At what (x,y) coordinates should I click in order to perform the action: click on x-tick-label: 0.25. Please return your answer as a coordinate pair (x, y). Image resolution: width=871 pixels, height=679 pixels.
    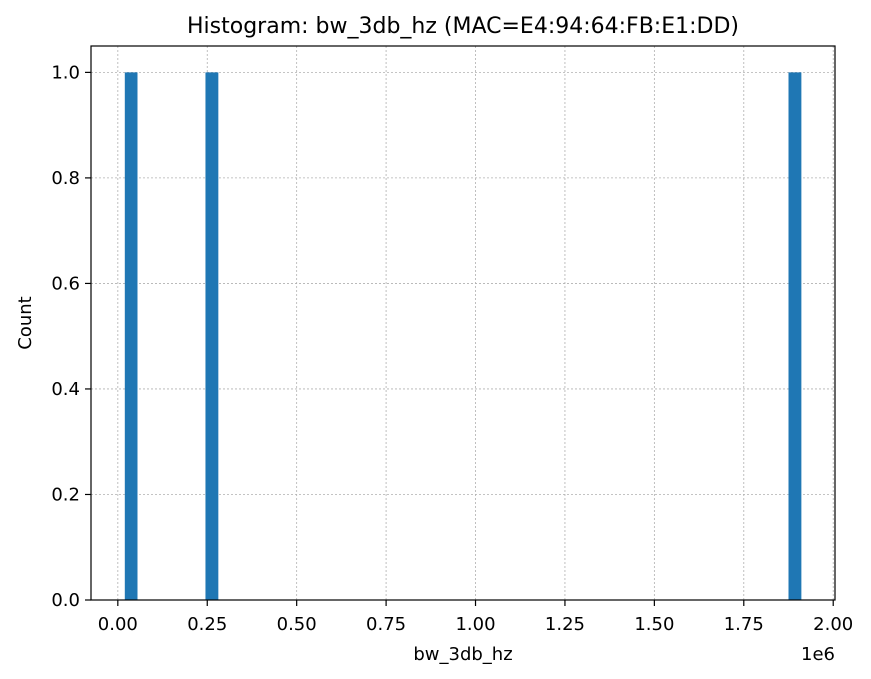
    Looking at the image, I should click on (207, 624).